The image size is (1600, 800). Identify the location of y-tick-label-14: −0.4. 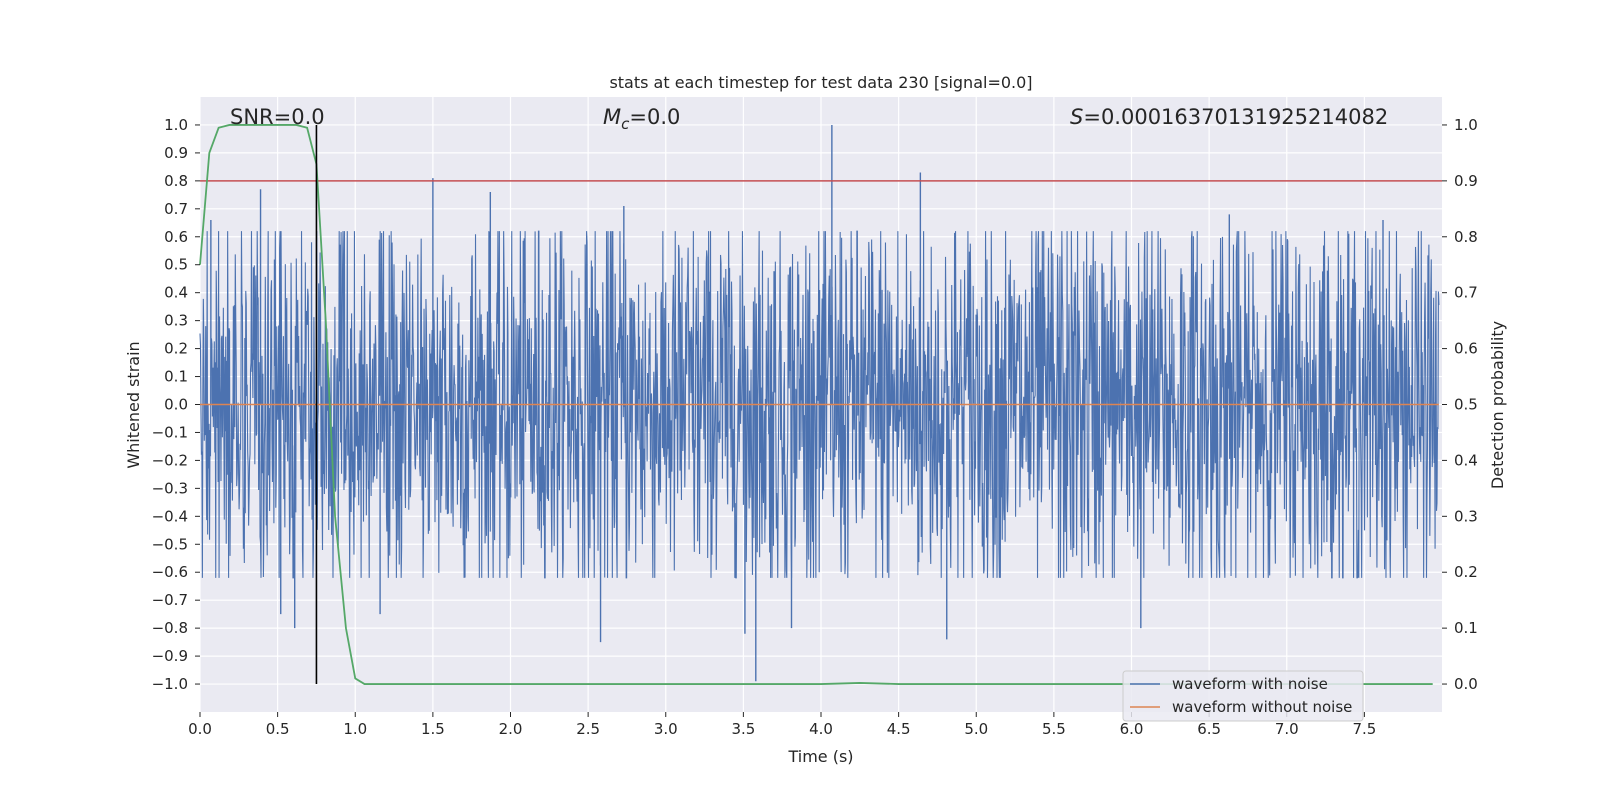
(170, 516).